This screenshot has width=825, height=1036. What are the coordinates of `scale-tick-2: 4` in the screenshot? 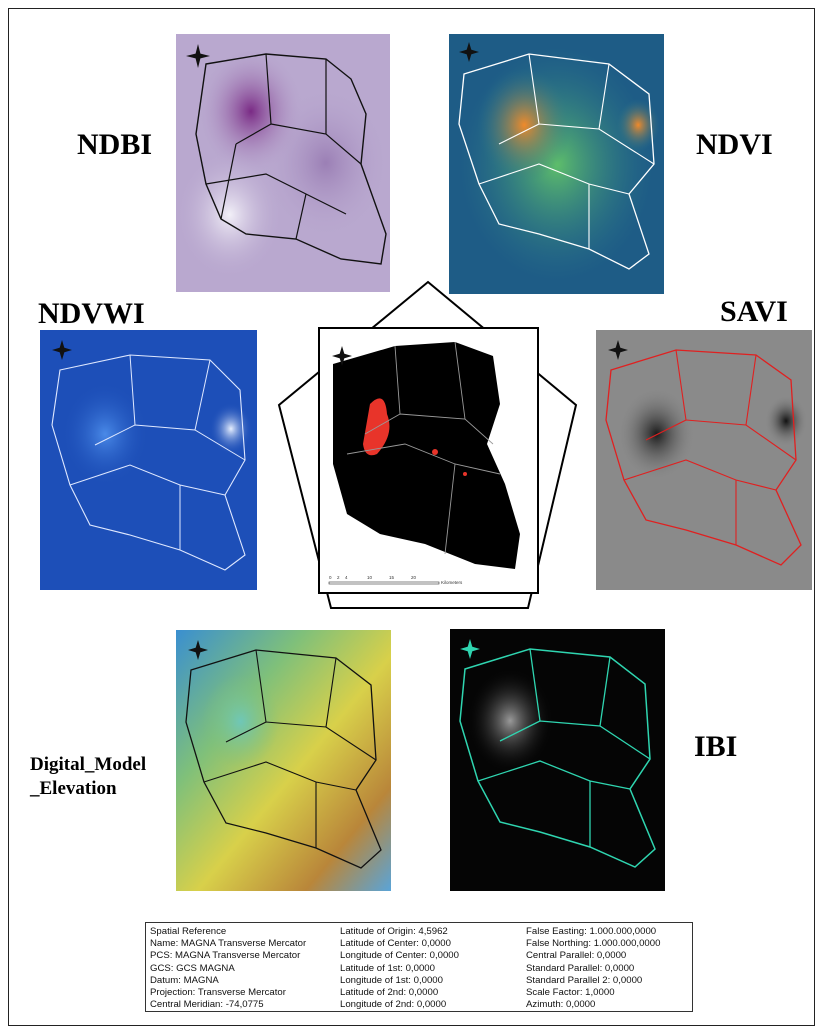 It's located at (346, 577).